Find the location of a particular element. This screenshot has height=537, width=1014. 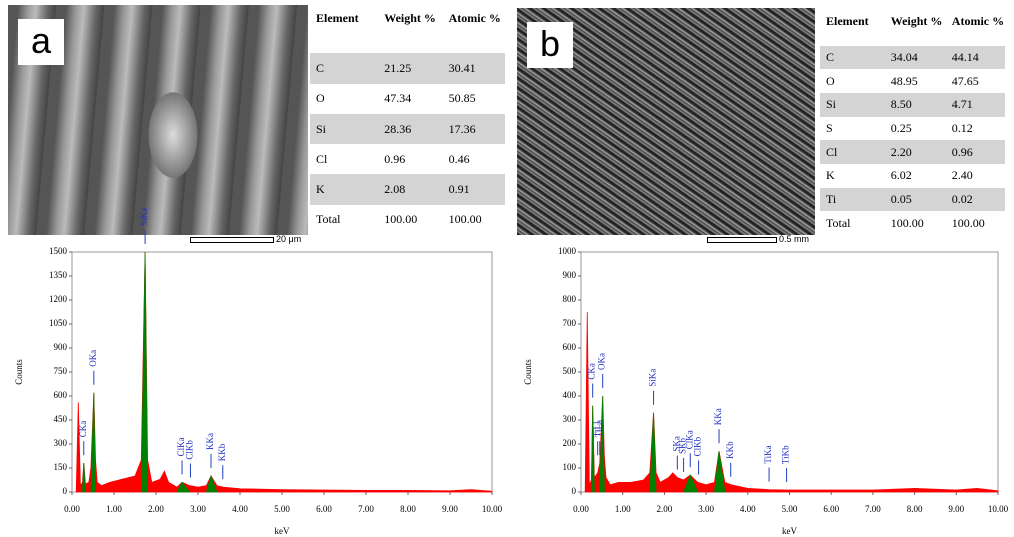

peak-label: SKa is located at coordinates (676, 444).